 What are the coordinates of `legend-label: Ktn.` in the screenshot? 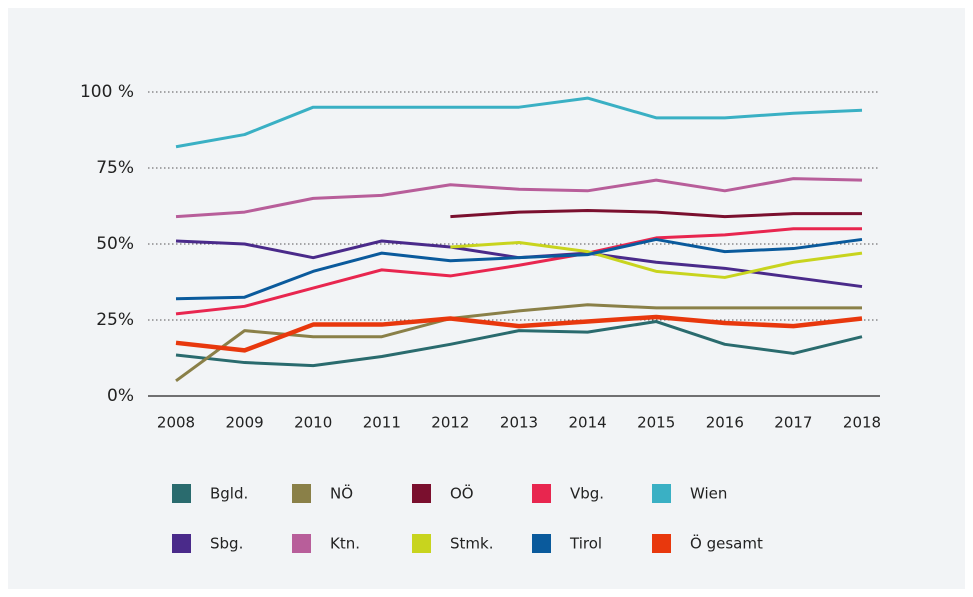 It's located at (345, 544).